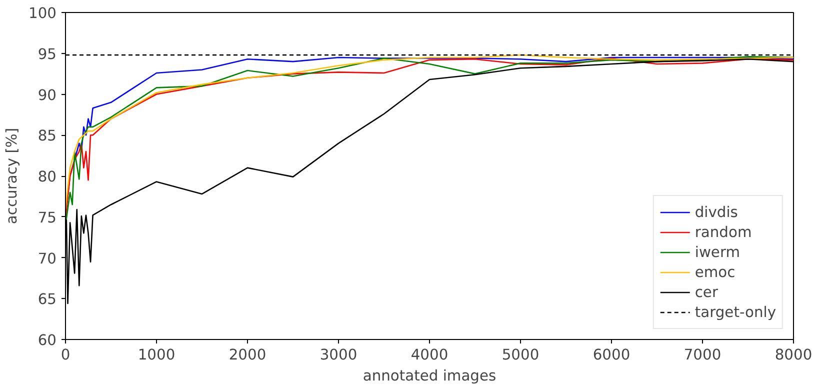  I want to click on y-tick-label: 100, so click(42, 13).